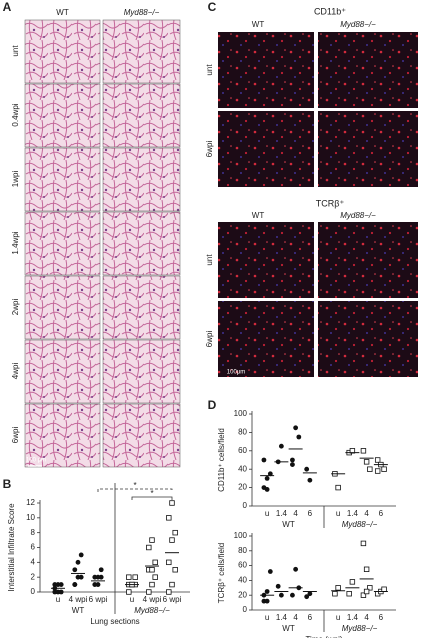 The height and width of the screenshot is (638, 426). I want to click on column-header: WT, so click(258, 215).